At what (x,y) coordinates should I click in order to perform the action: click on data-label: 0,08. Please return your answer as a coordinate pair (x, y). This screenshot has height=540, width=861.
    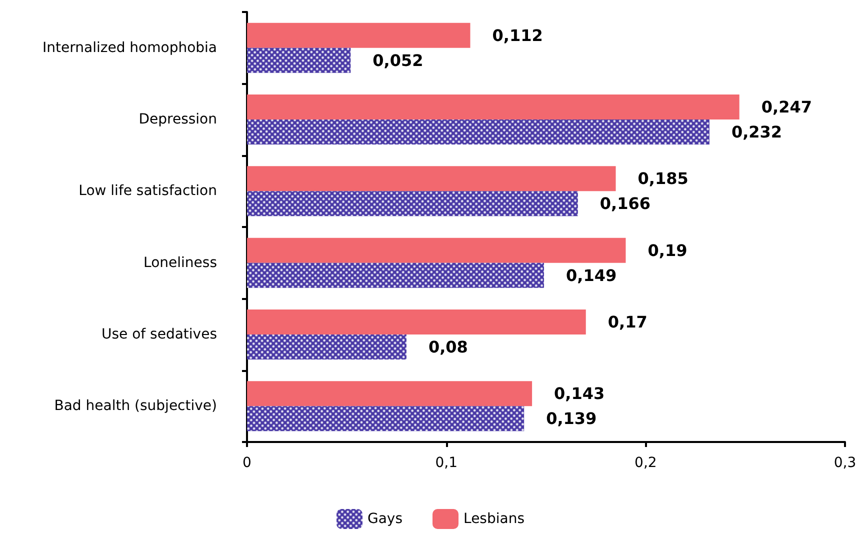
    Looking at the image, I should click on (448, 347).